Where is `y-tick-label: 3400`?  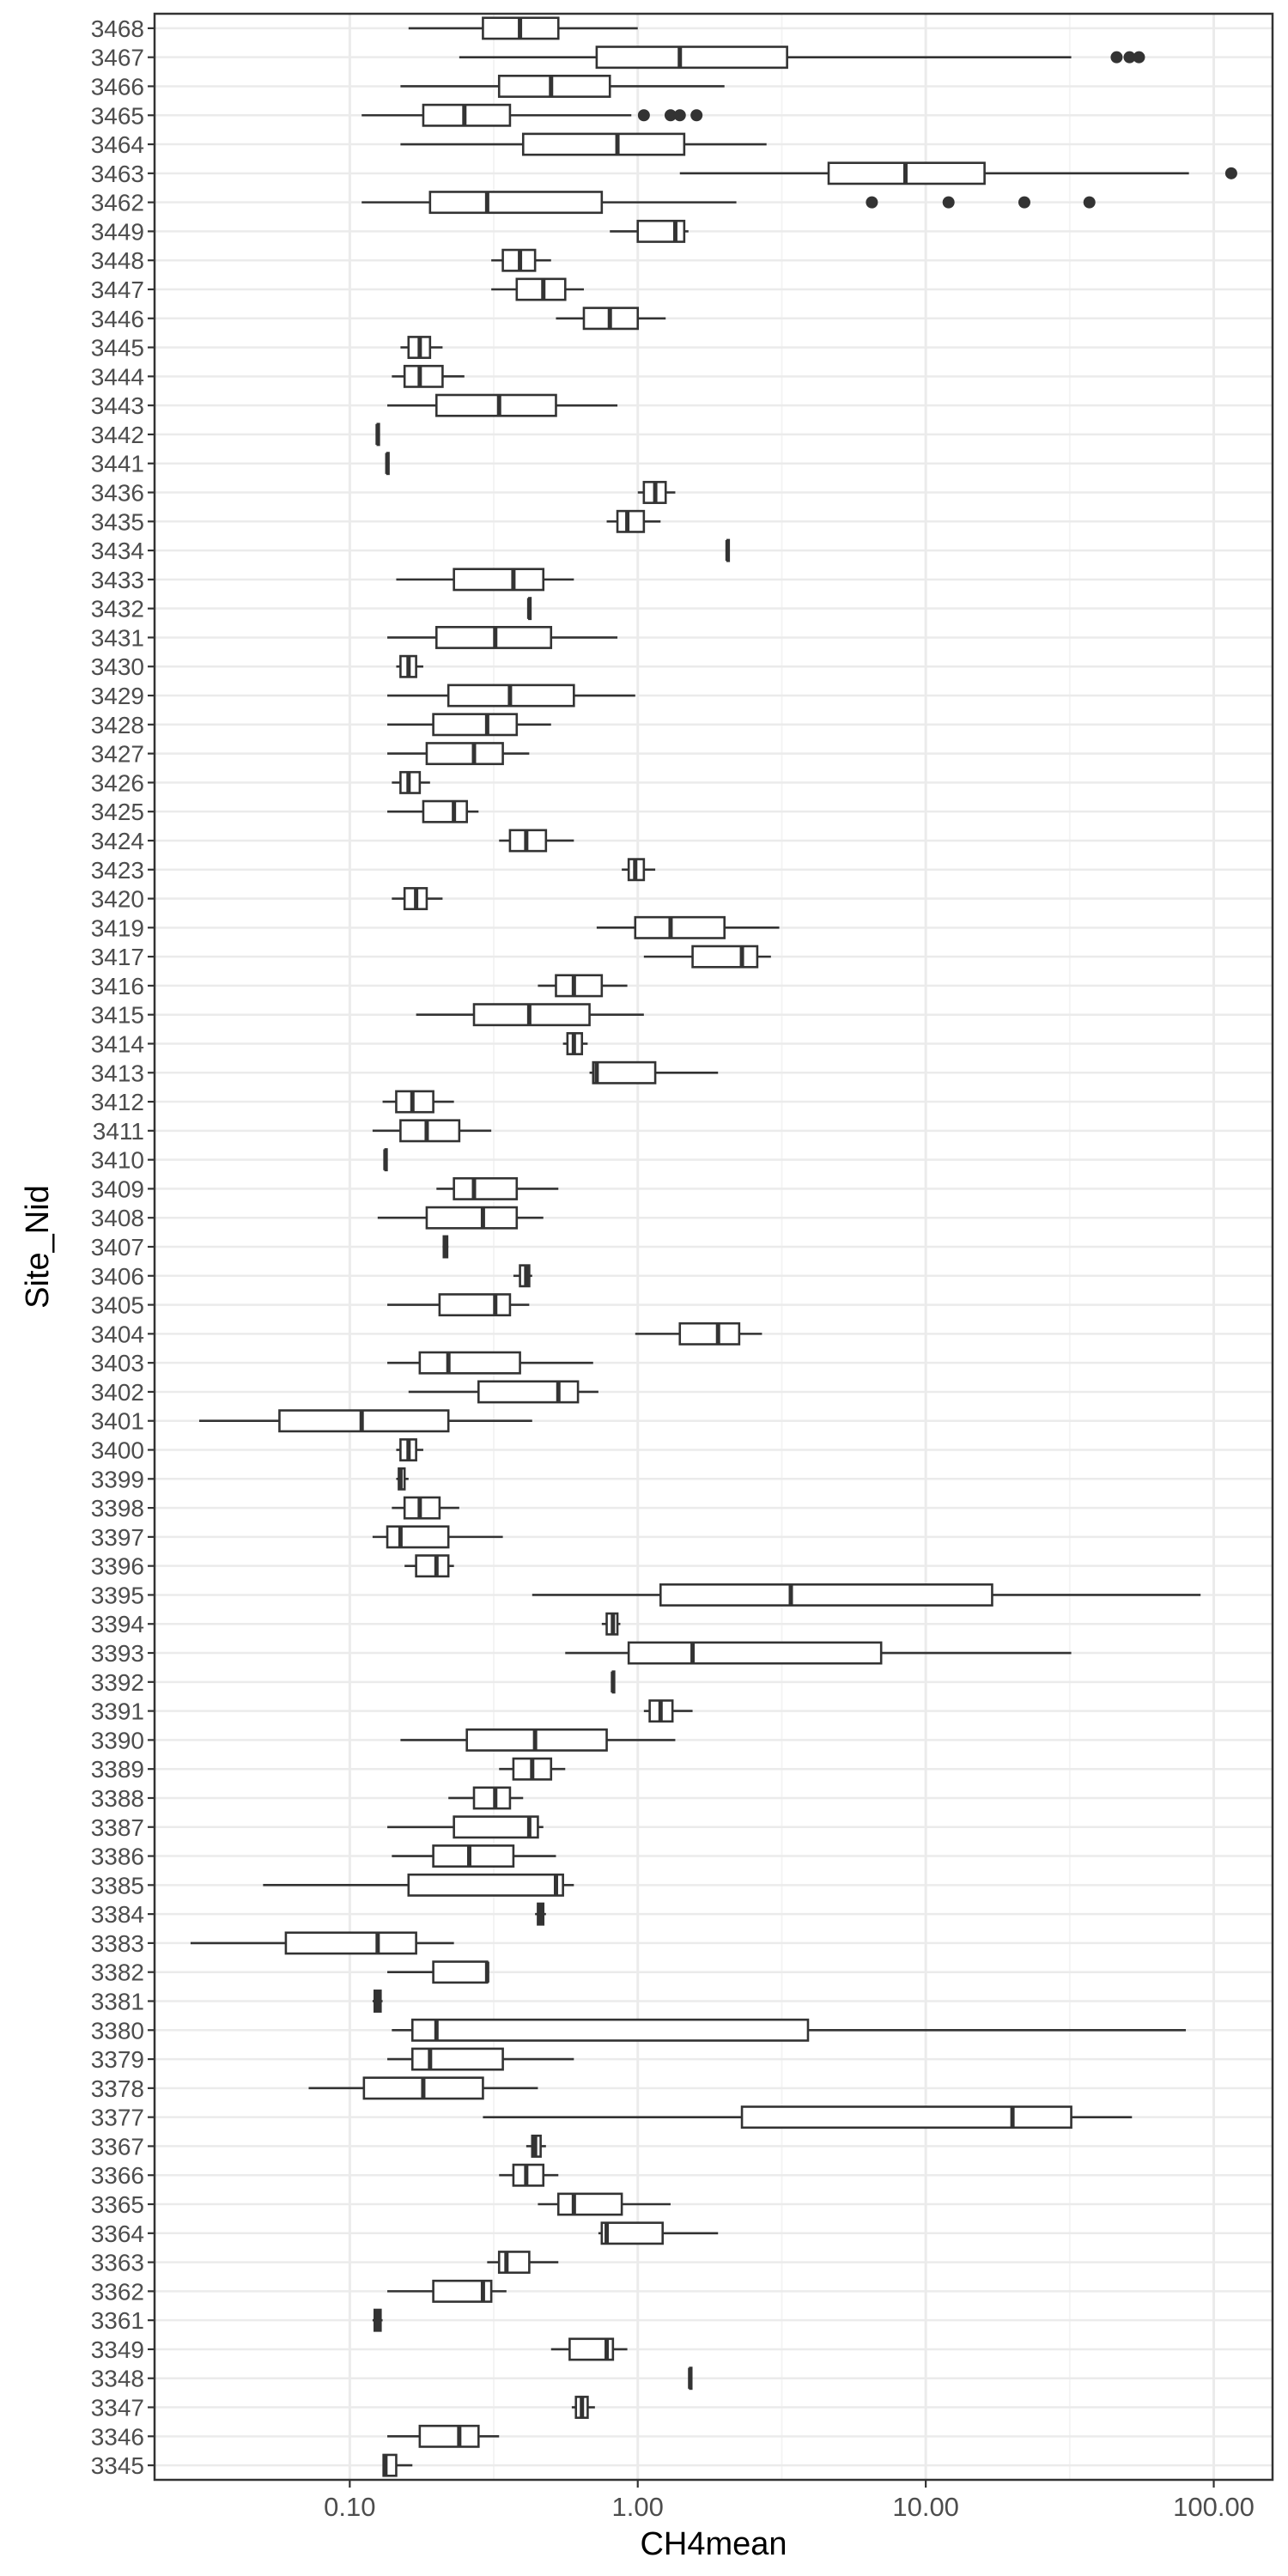 y-tick-label: 3400 is located at coordinates (117, 1451).